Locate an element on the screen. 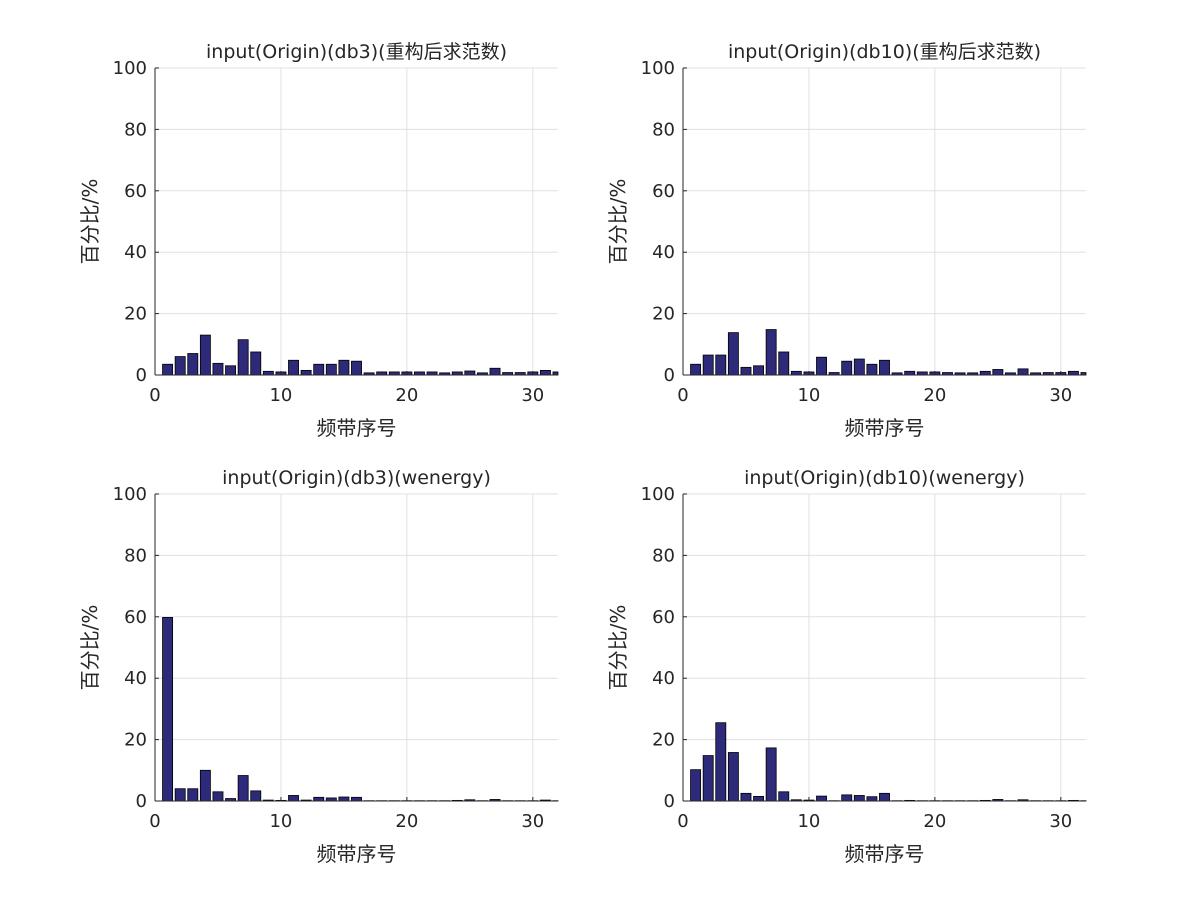 The width and height of the screenshot is (1200, 900). x-tick-label: 0 is located at coordinates (682, 395).